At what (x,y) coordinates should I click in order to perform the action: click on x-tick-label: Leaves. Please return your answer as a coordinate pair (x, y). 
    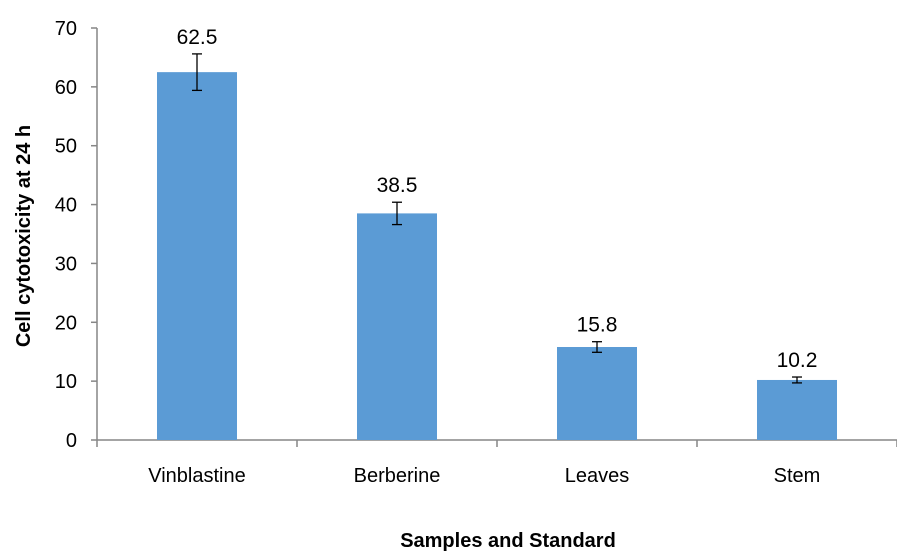
    Looking at the image, I should click on (597, 476).